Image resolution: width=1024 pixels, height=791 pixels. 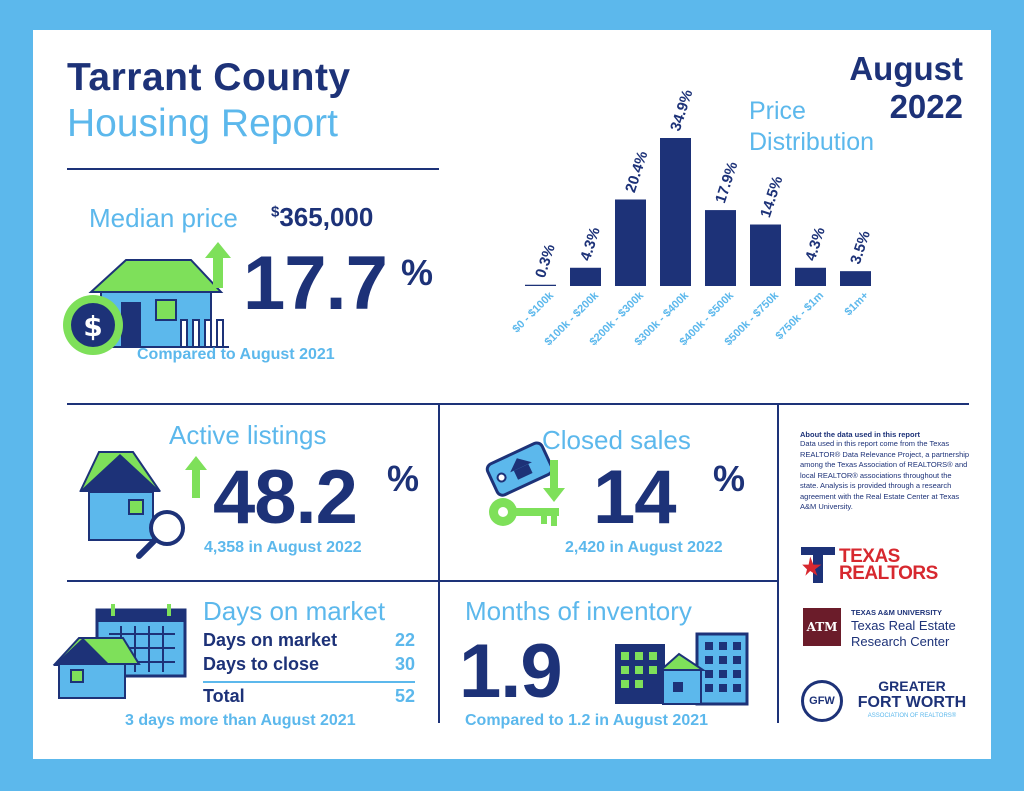 I want to click on tamu-center-name: Texas Real Estate Research Center, so click(x=903, y=634).